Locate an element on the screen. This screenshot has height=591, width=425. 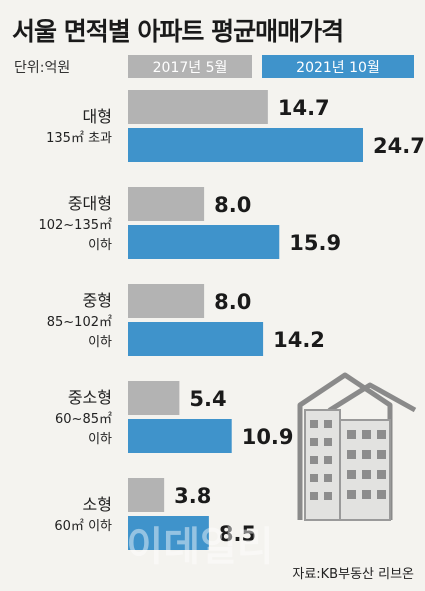
bar-value-label: 15.9 is located at coordinates (315, 243).